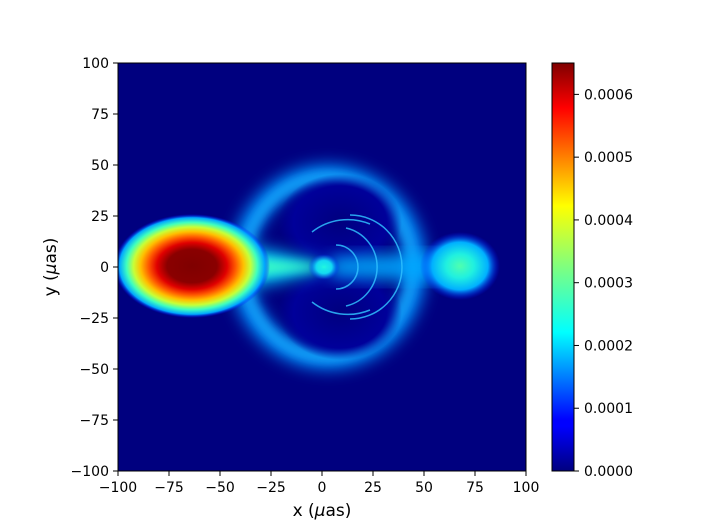  What do you see at coordinates (608, 95) in the screenshot?
I see `colorbar-tick-label: 0.0006` at bounding box center [608, 95].